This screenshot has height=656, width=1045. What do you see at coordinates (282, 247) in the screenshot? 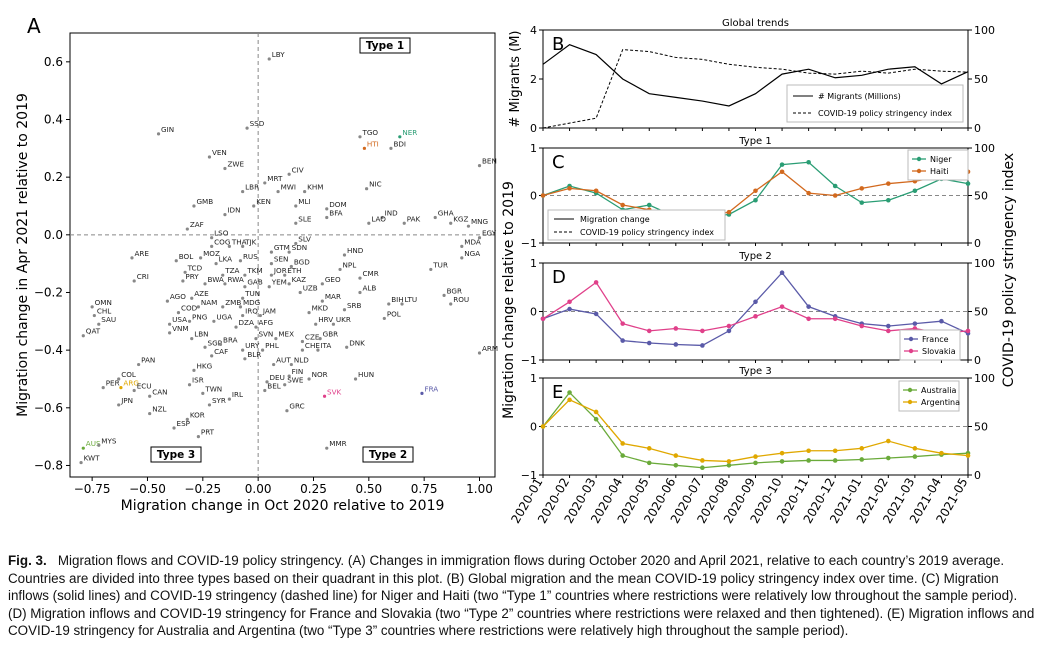
I see `scatter-point-label: GTM` at bounding box center [282, 247].